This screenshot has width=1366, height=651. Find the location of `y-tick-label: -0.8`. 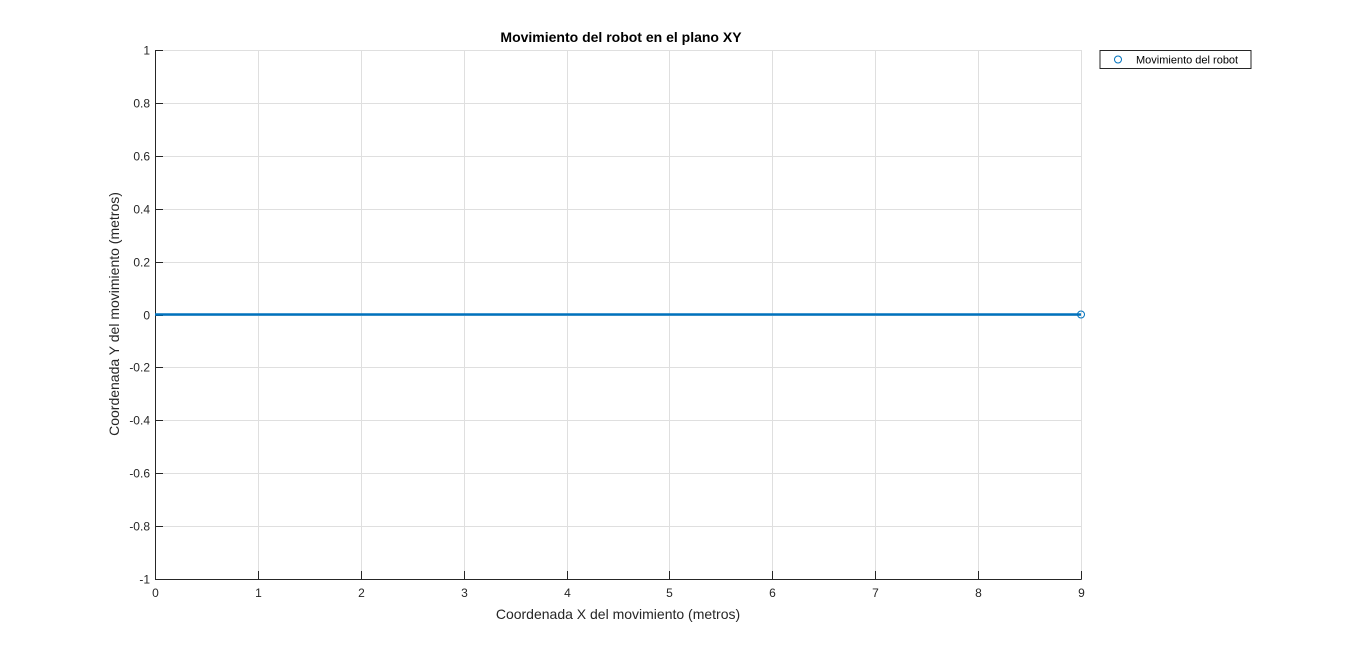

y-tick-label: -0.8 is located at coordinates (139, 527).